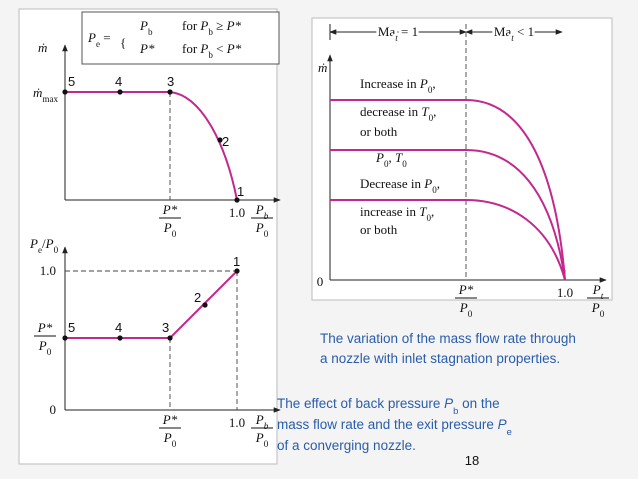  What do you see at coordinates (220, 48) in the screenshot?
I see `text-segment: <` at bounding box center [220, 48].